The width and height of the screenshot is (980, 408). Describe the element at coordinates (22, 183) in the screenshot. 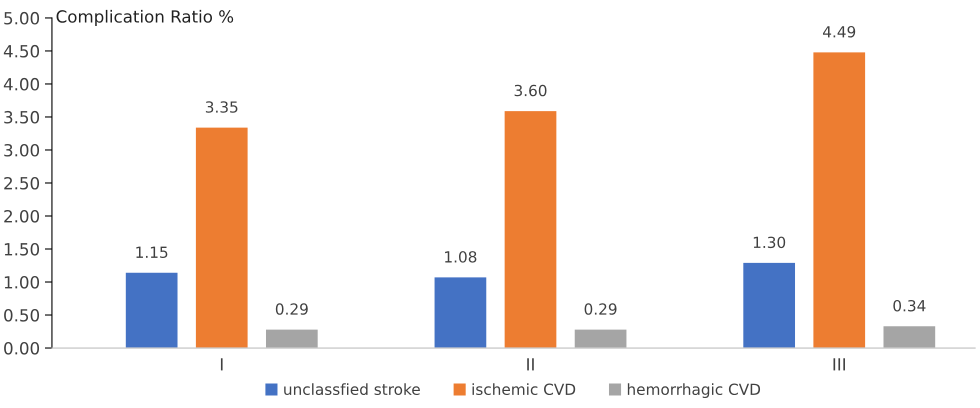

I see `y-tick-label: 2.50` at that location.